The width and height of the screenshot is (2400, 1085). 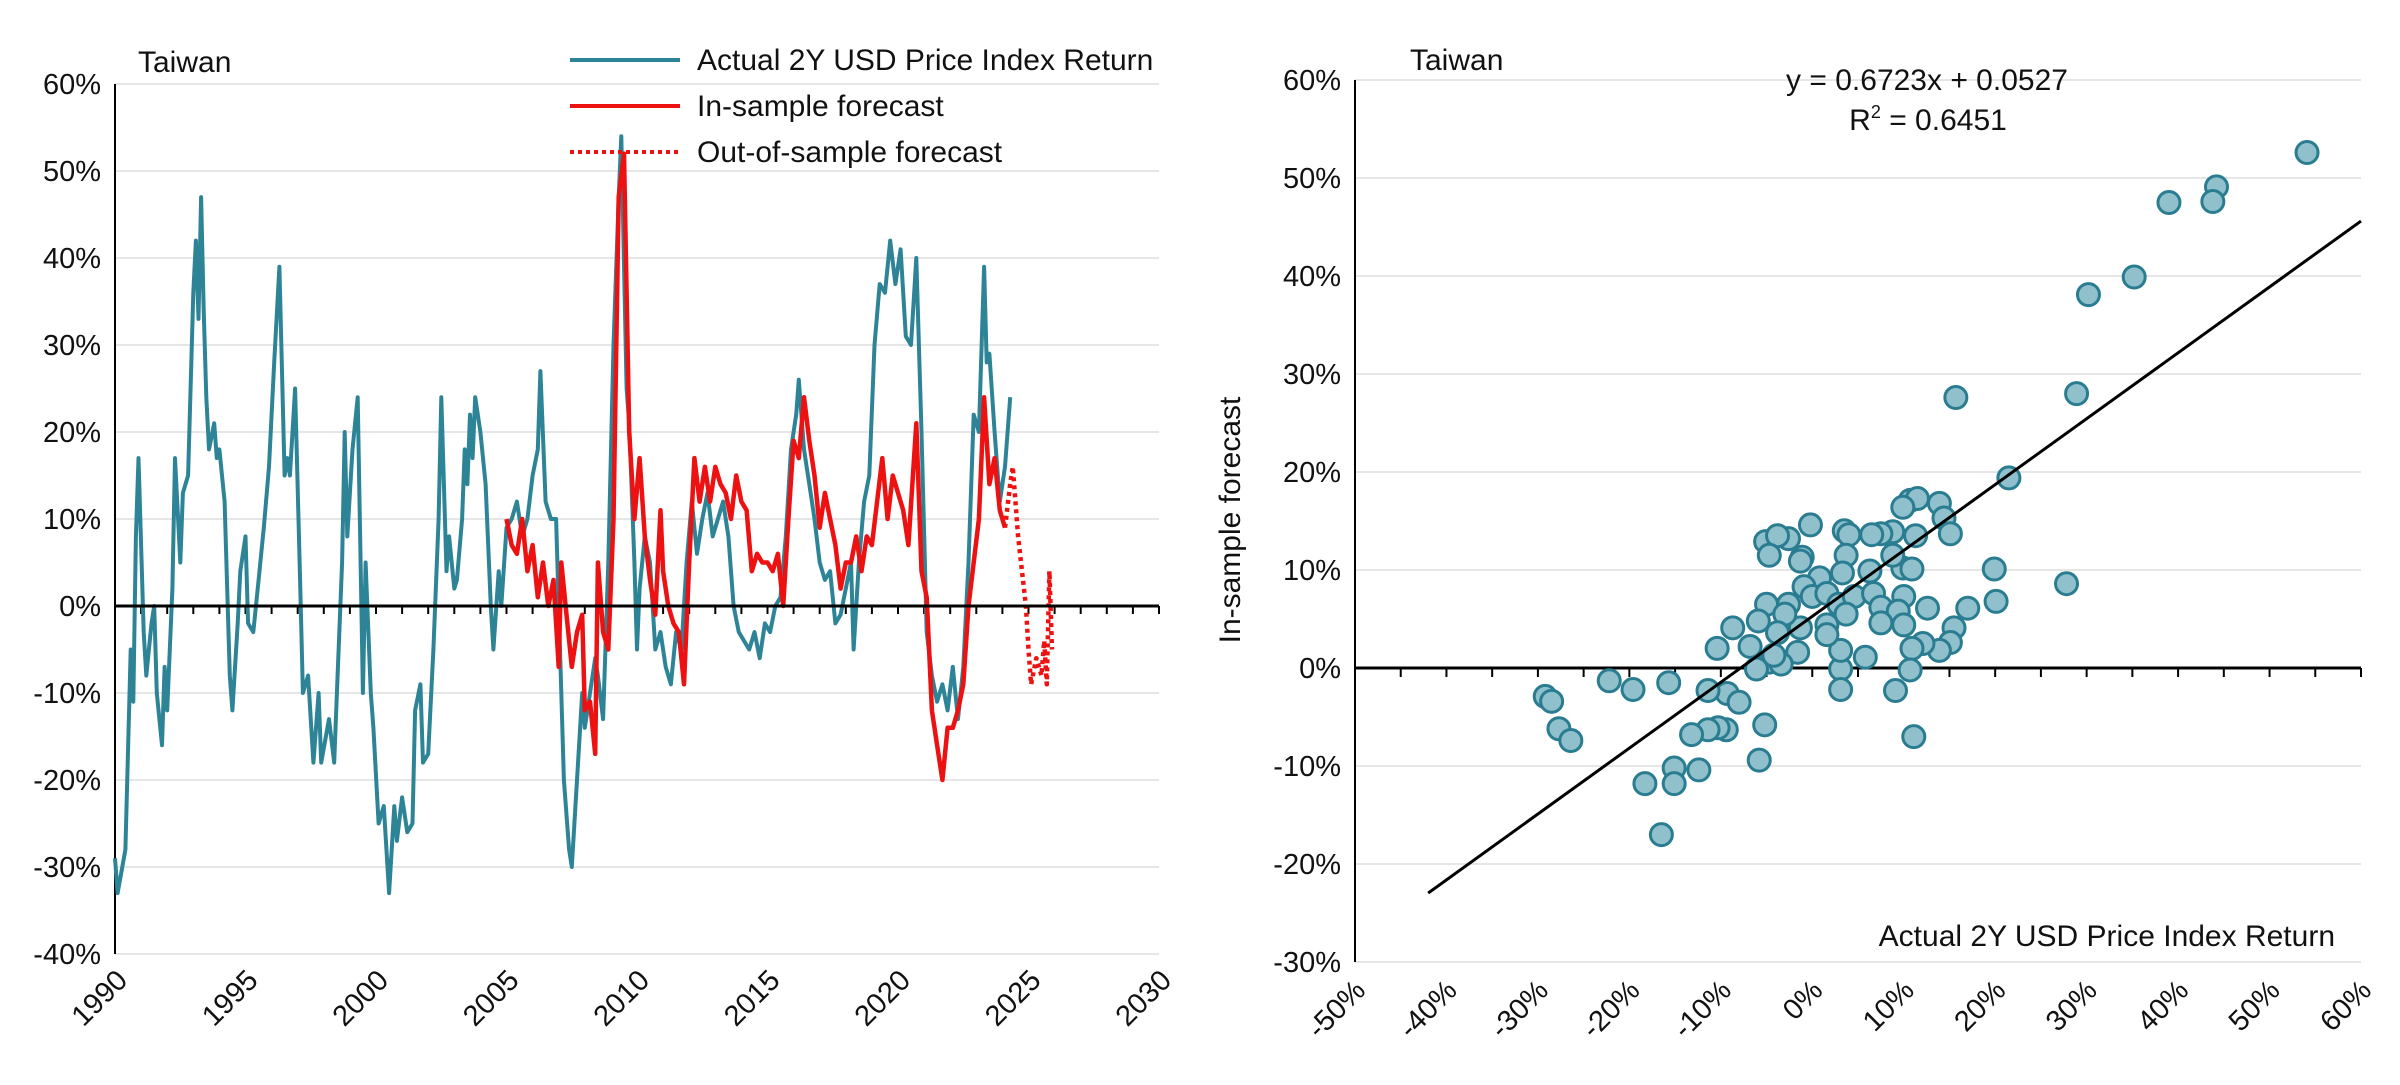 What do you see at coordinates (100, 998) in the screenshot?
I see `x-tick-label: 1990` at bounding box center [100, 998].